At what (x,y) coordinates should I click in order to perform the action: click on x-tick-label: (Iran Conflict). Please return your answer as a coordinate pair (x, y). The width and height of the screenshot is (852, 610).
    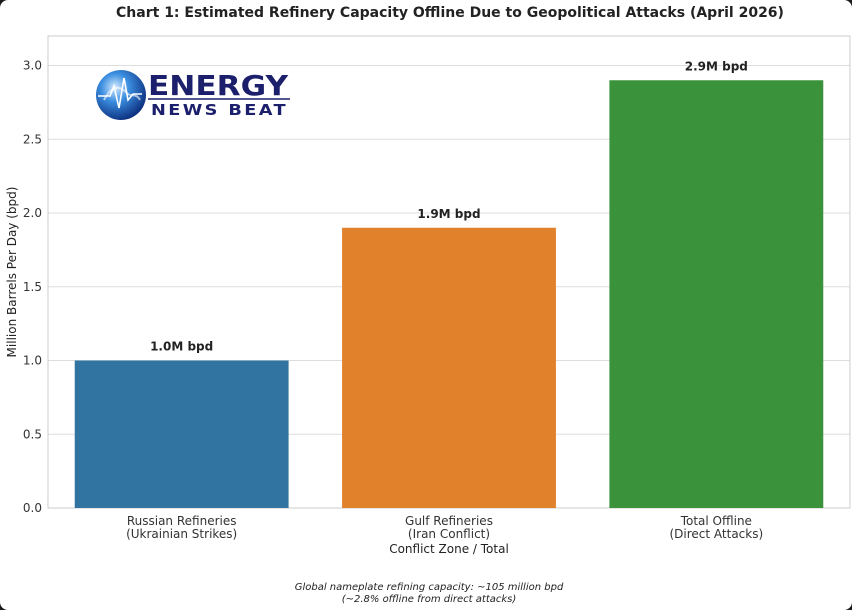
    Looking at the image, I should click on (449, 534).